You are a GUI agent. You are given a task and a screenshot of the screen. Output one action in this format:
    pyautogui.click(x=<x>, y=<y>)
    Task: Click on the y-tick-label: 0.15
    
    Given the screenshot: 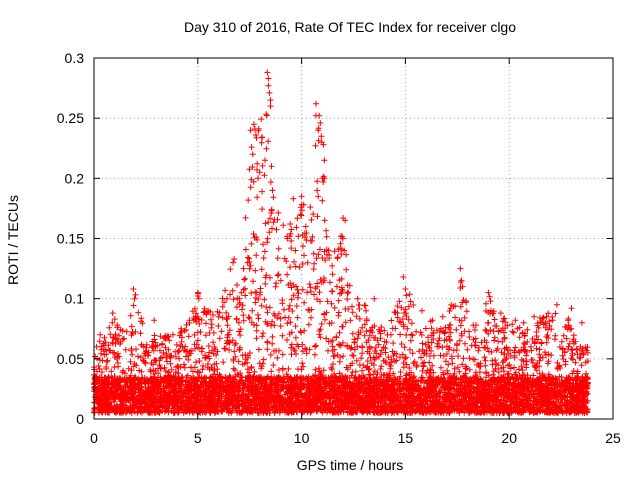 What is the action you would take?
    pyautogui.click(x=70, y=239)
    